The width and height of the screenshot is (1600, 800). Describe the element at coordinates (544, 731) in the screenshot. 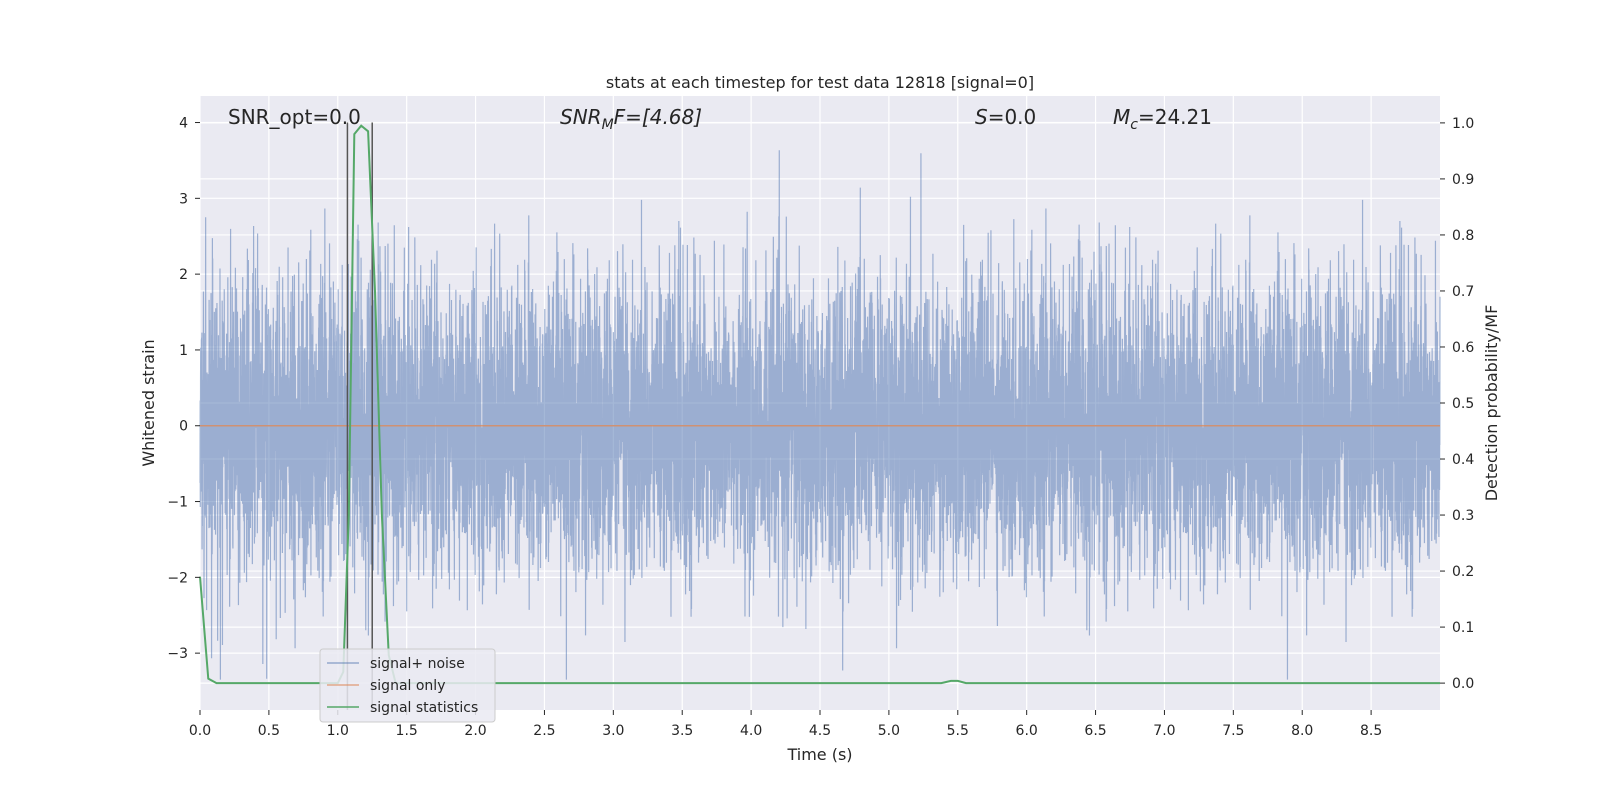

I see `x-tick-label-5: 2.5` at that location.